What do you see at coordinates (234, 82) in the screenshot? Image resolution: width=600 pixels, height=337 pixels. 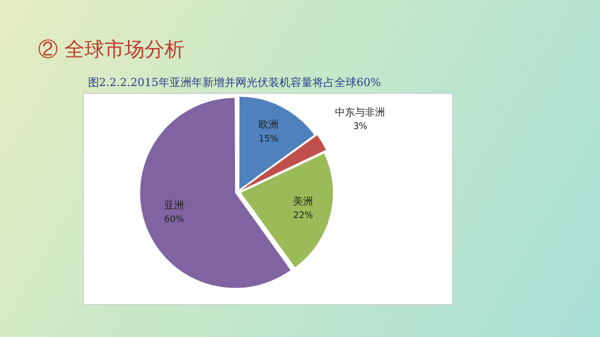 I see `chart-subtitle: 图2.2.2.2015年亚洲年新增并网光伏装机容量将占全球60%` at bounding box center [234, 82].